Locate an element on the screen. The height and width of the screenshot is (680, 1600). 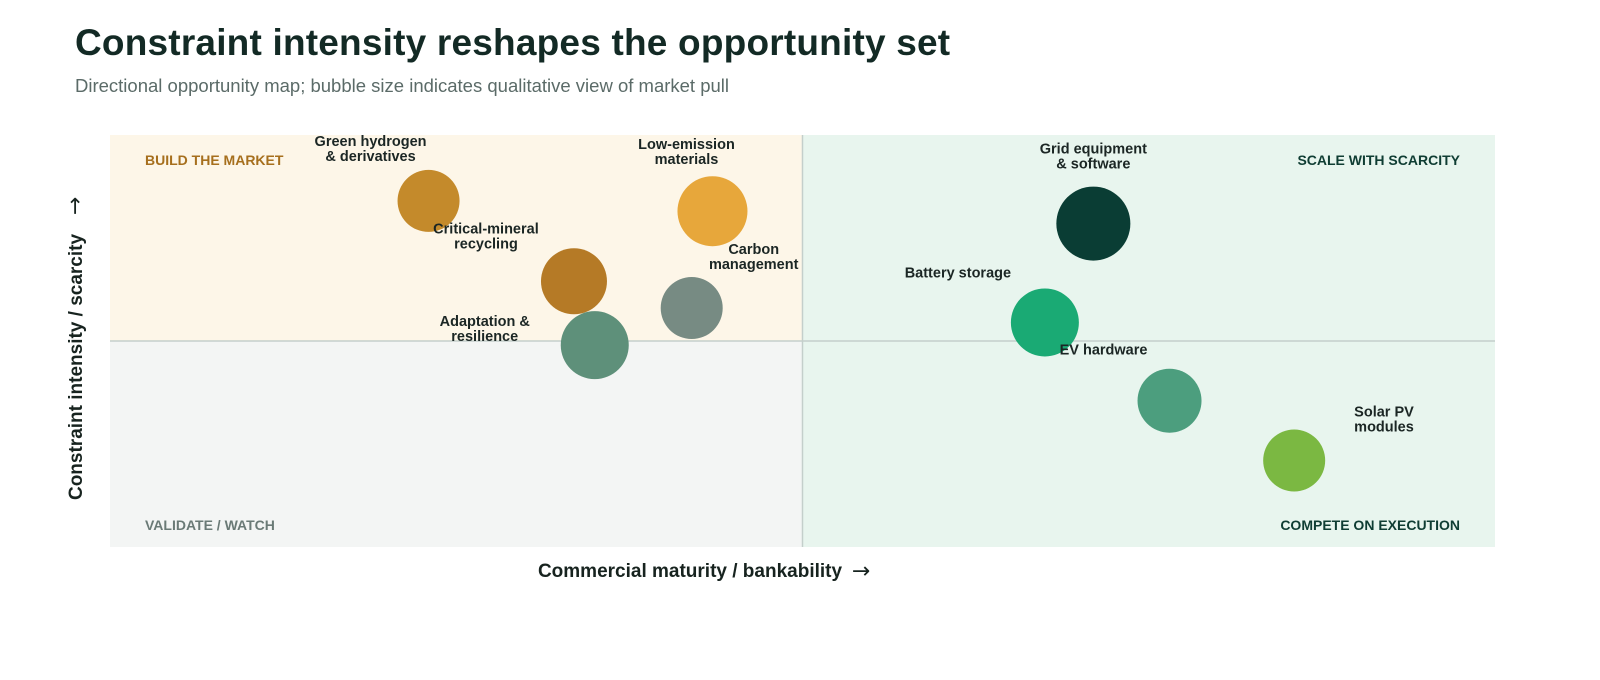
bubble-label-line: EV hardware is located at coordinates (1104, 351).